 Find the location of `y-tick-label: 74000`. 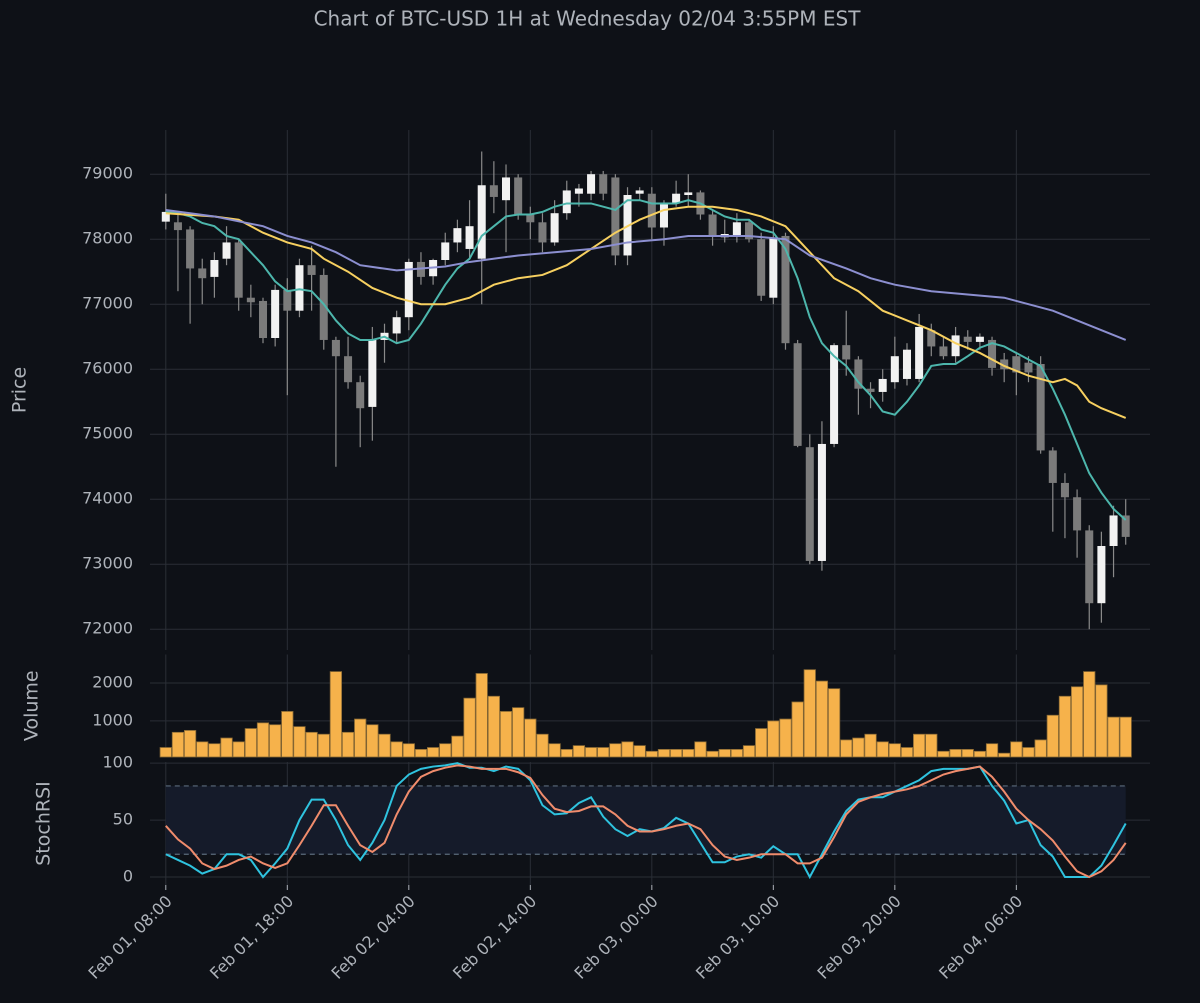

y-tick-label: 74000 is located at coordinates (107, 498).